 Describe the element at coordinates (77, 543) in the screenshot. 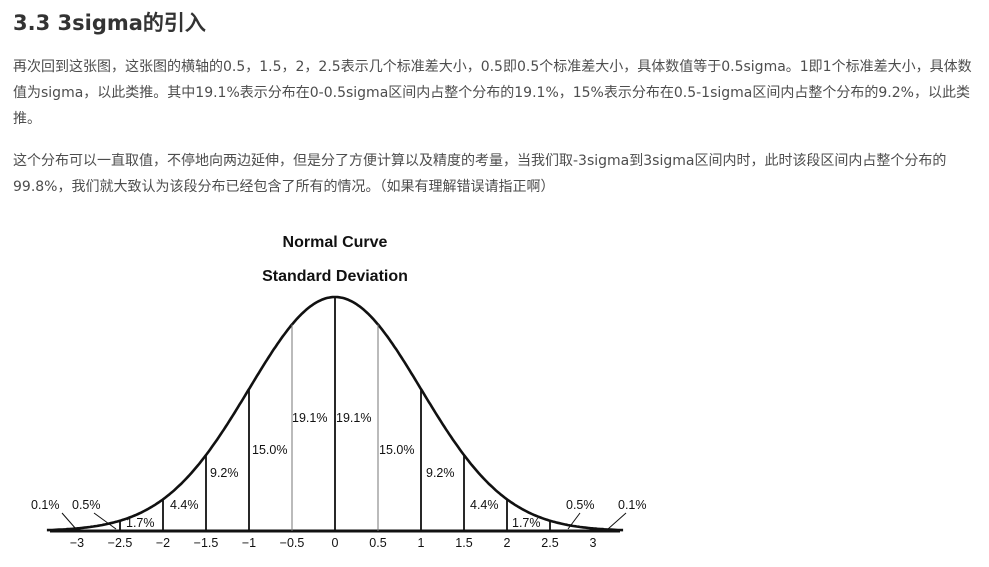

I see `x-tick-label: −3` at that location.